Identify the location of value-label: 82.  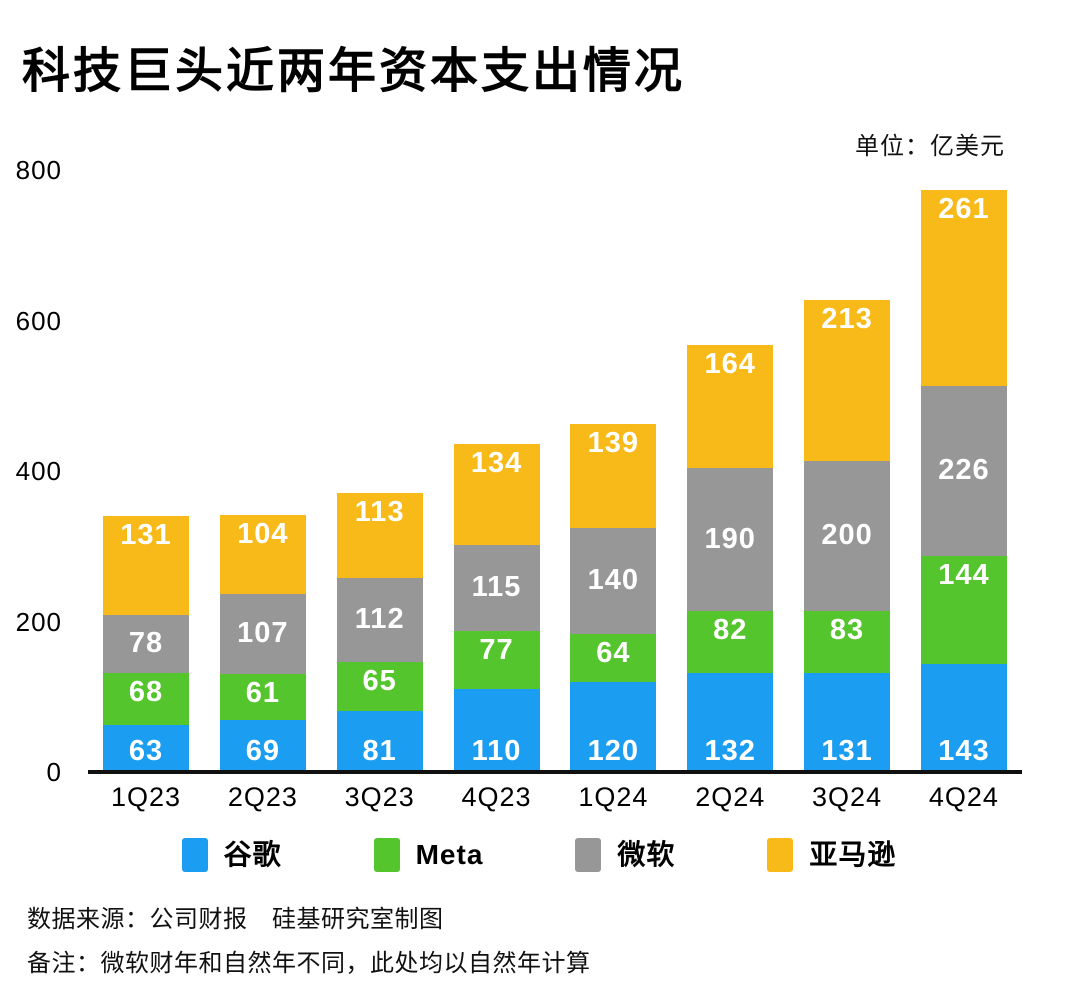
(730, 630).